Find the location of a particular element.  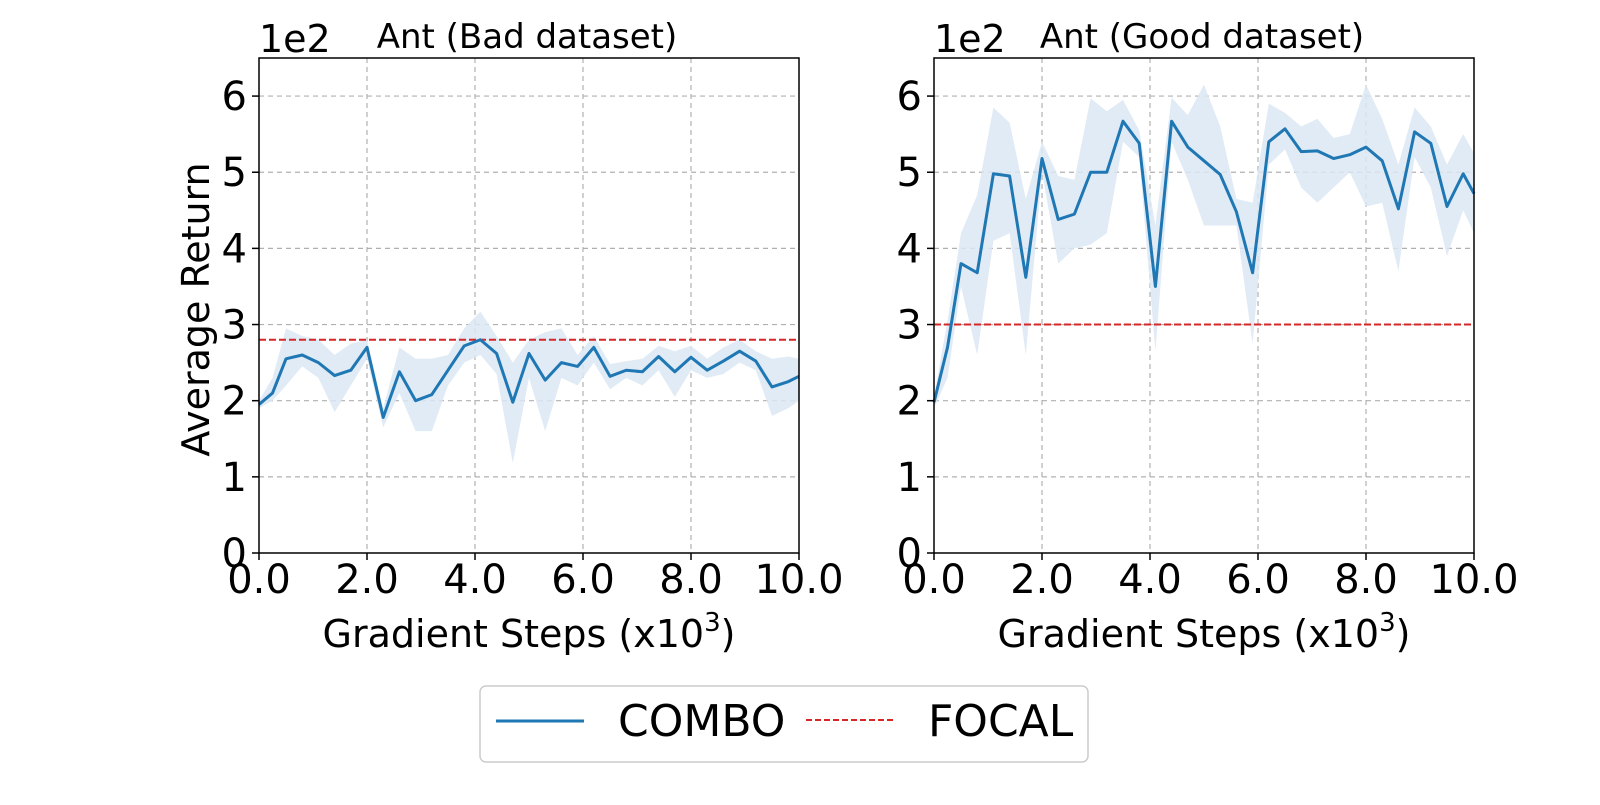

legend-frame is located at coordinates (784, 724).